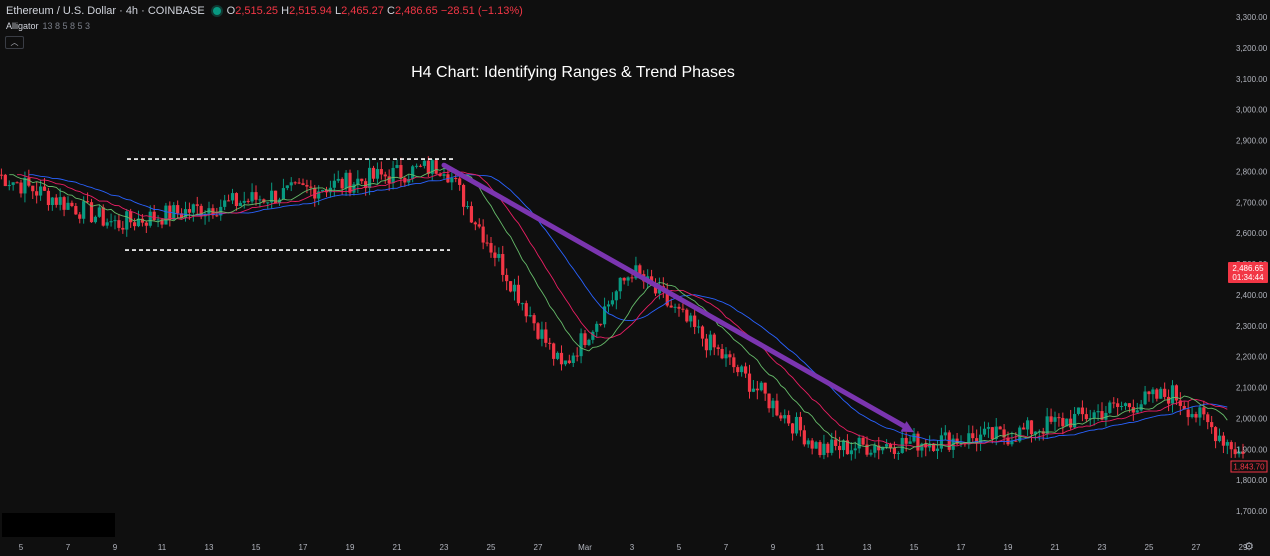 The height and width of the screenshot is (556, 1270). What do you see at coordinates (1243, 547) in the screenshot?
I see `time-tick-label: 29` at bounding box center [1243, 547].